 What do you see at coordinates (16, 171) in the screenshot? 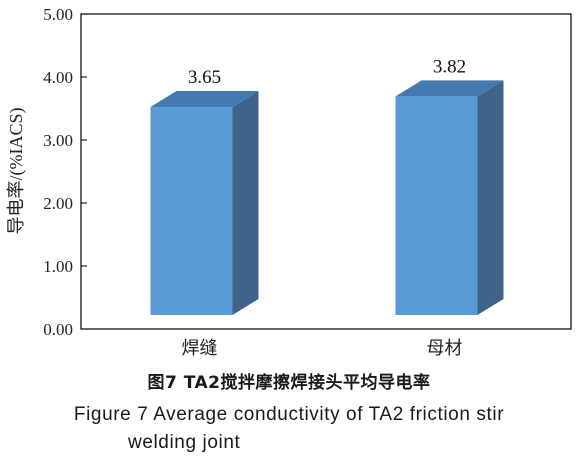
I see `y-axis-title: 导电率/(%IACS)` at bounding box center [16, 171].